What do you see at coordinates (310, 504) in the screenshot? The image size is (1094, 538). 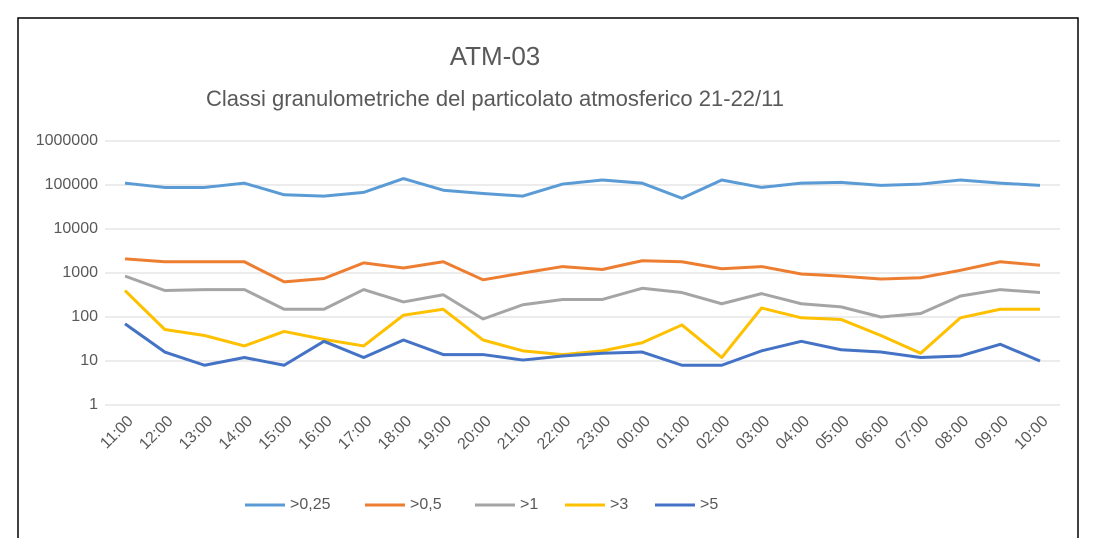 I see `legend-label: >0,25` at bounding box center [310, 504].